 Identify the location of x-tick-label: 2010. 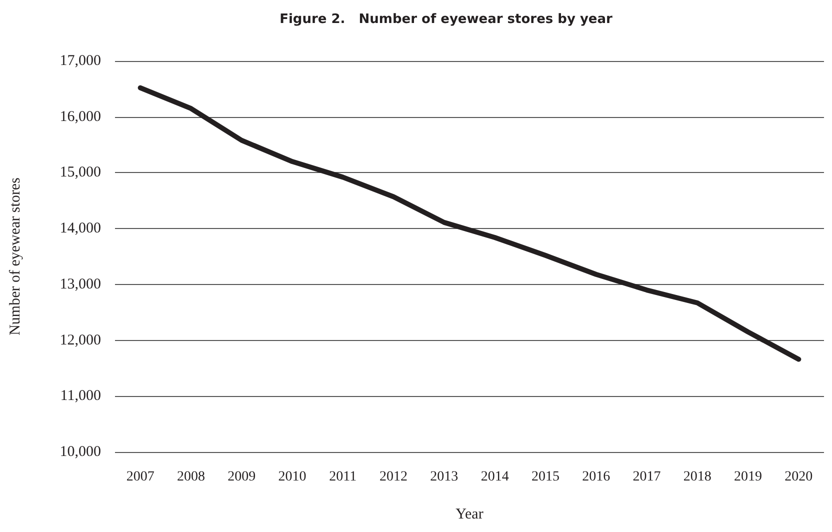
(292, 477).